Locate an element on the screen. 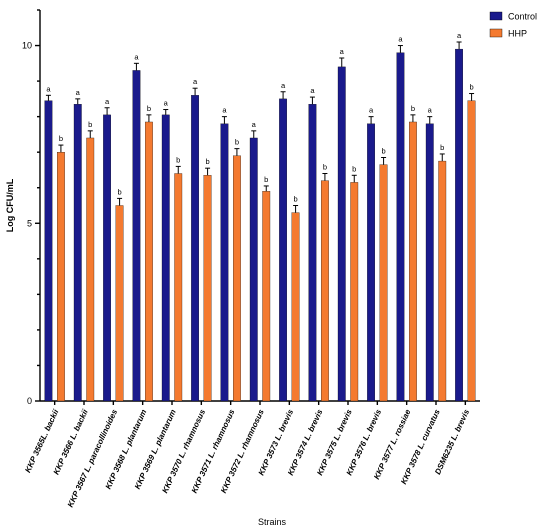 The image size is (550, 532). y-axis-title: Log CFU/mL is located at coordinates (10, 205).